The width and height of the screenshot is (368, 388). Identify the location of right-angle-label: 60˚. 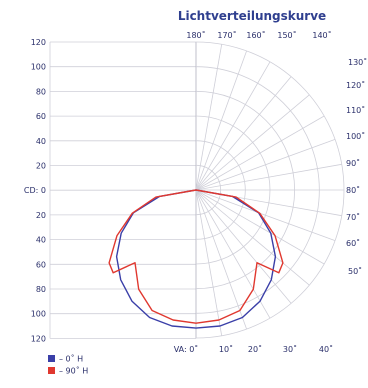
(353, 243).